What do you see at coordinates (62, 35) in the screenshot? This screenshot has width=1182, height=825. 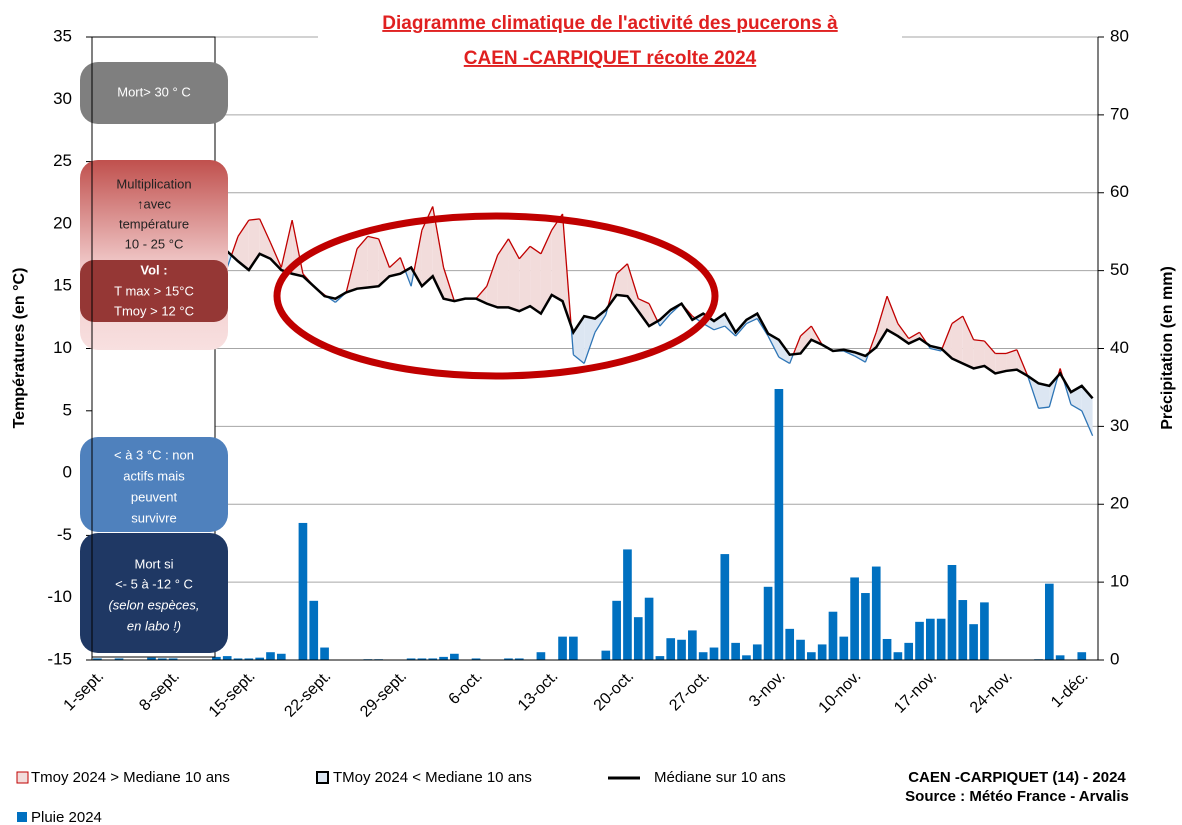 I see `y-tick-label: 35` at bounding box center [62, 35].